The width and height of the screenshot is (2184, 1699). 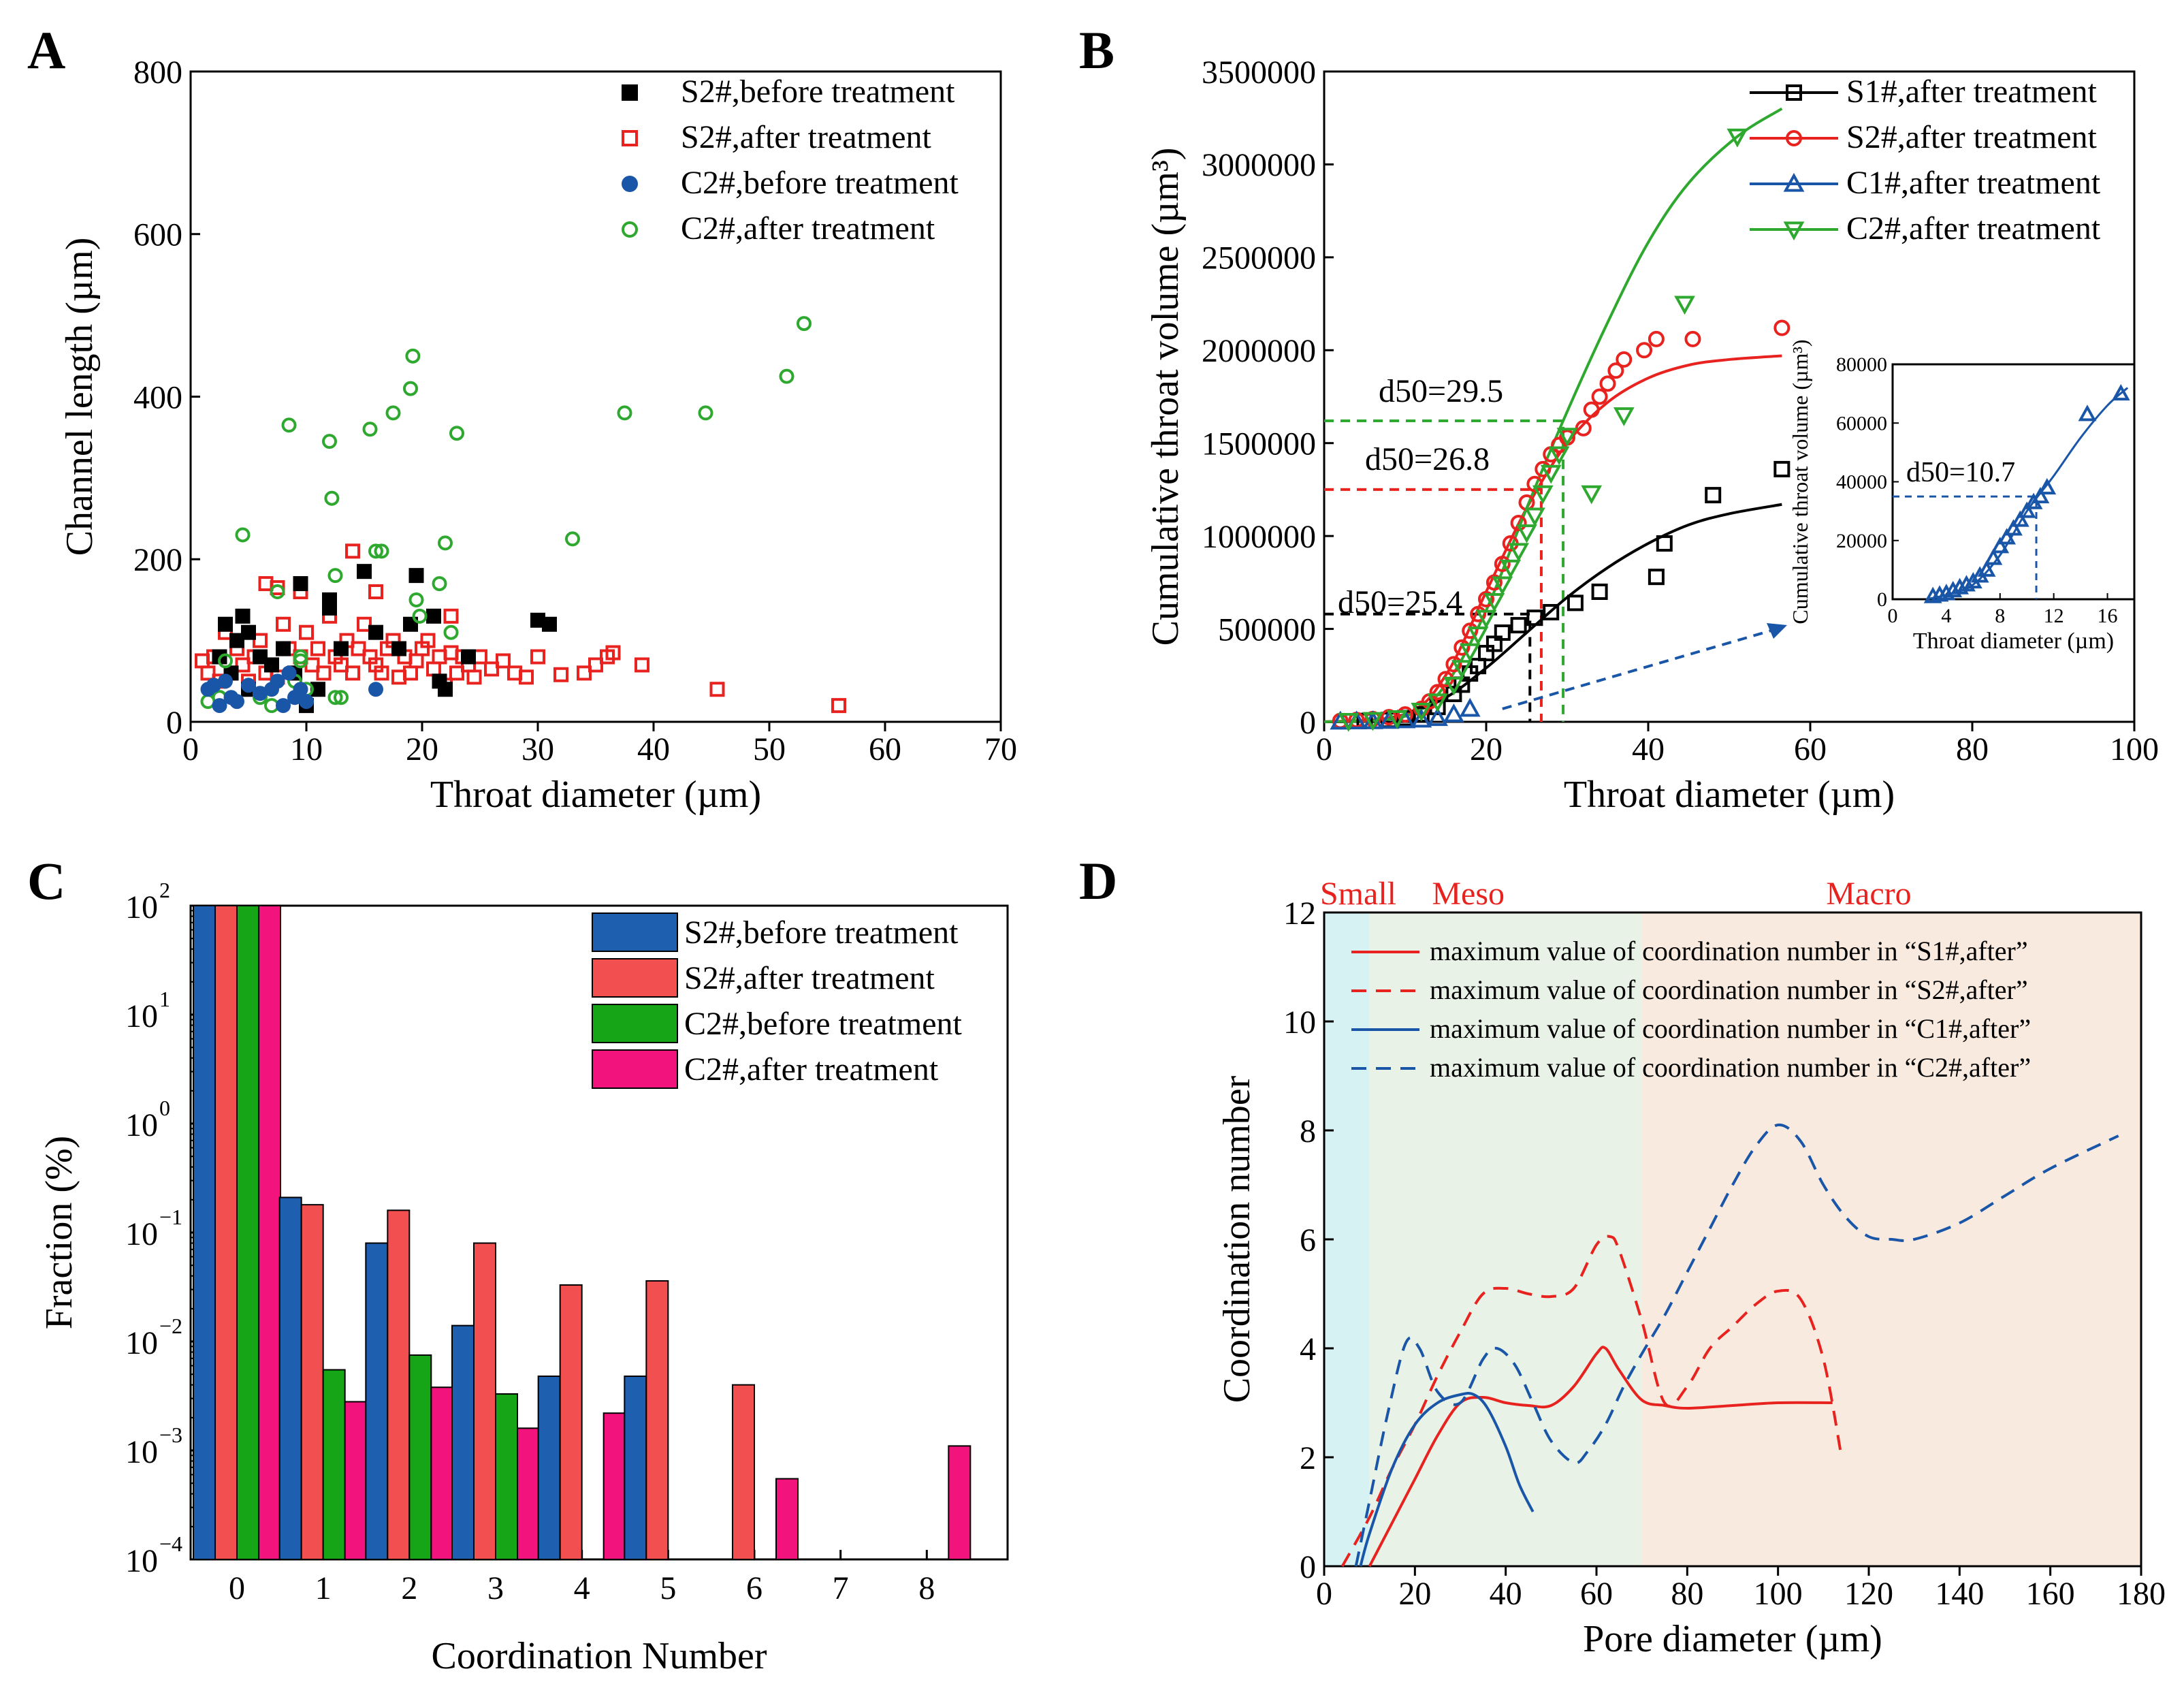 What do you see at coordinates (635, 1069) in the screenshot?
I see `legend-swatch` at bounding box center [635, 1069].